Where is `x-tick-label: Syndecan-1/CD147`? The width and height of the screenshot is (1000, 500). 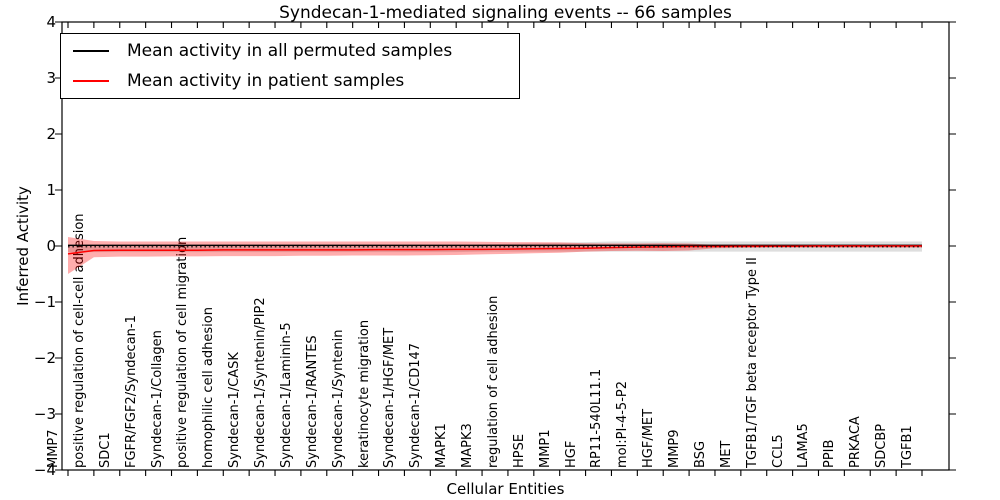 x-tick-label: Syndecan-1/CD147 is located at coordinates (416, 405).